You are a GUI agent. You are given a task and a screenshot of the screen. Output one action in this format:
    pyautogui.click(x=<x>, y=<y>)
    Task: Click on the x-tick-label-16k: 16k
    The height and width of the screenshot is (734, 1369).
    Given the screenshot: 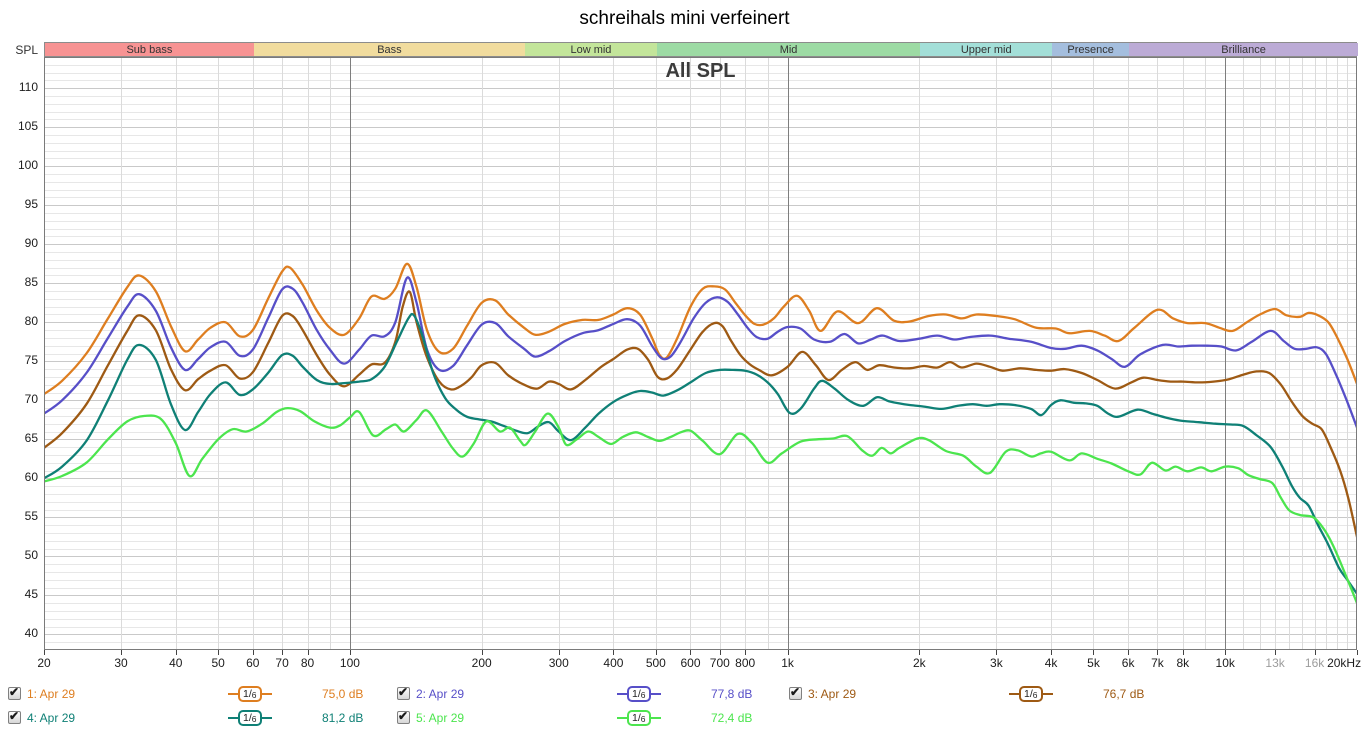 What is the action you would take?
    pyautogui.click(x=1314, y=663)
    